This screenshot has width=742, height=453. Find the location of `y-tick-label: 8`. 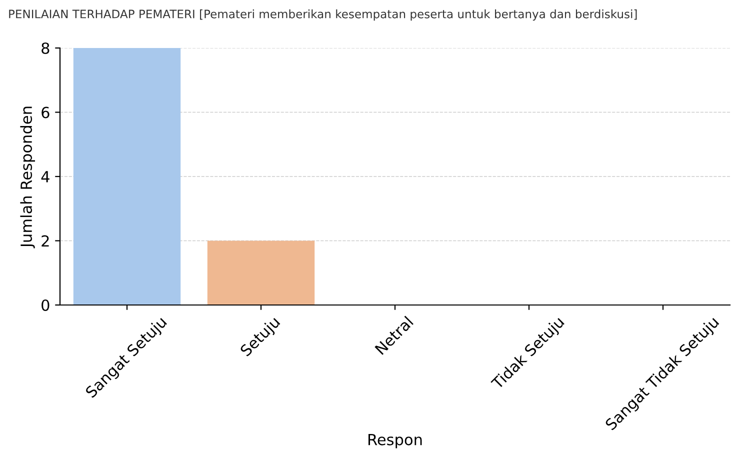

y-tick-label: 8 is located at coordinates (46, 48).